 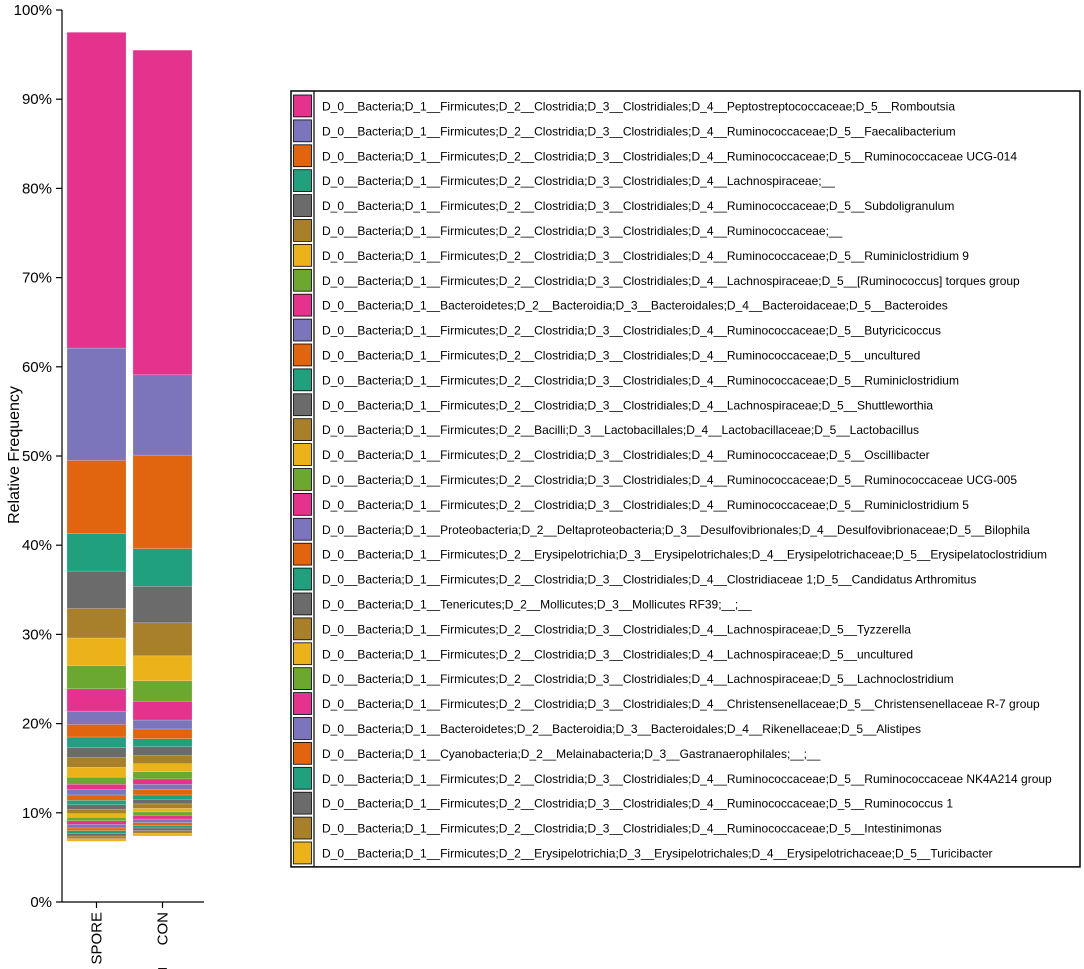 What do you see at coordinates (37, 278) in the screenshot?
I see `y-tick-label: 70%` at bounding box center [37, 278].